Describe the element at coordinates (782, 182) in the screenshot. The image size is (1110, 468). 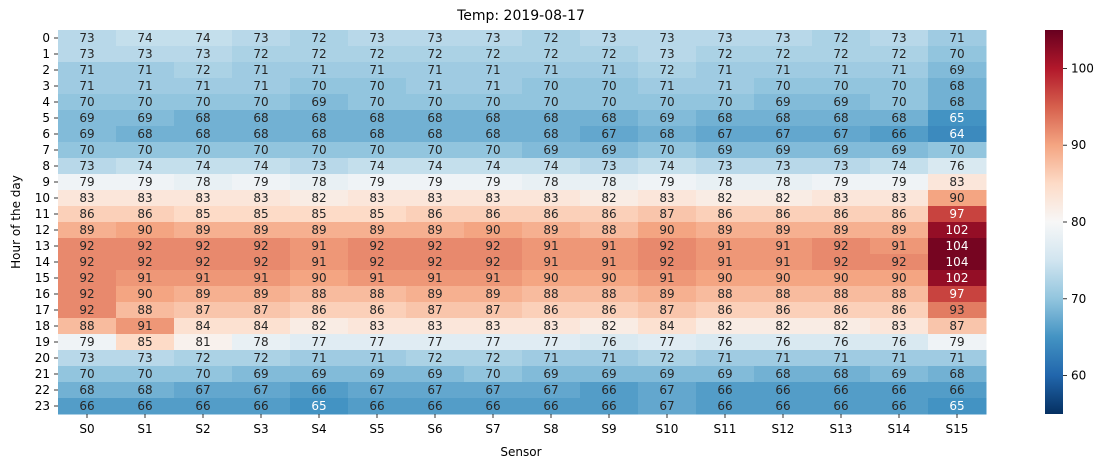
I see `cell-value-label: 78` at that location.